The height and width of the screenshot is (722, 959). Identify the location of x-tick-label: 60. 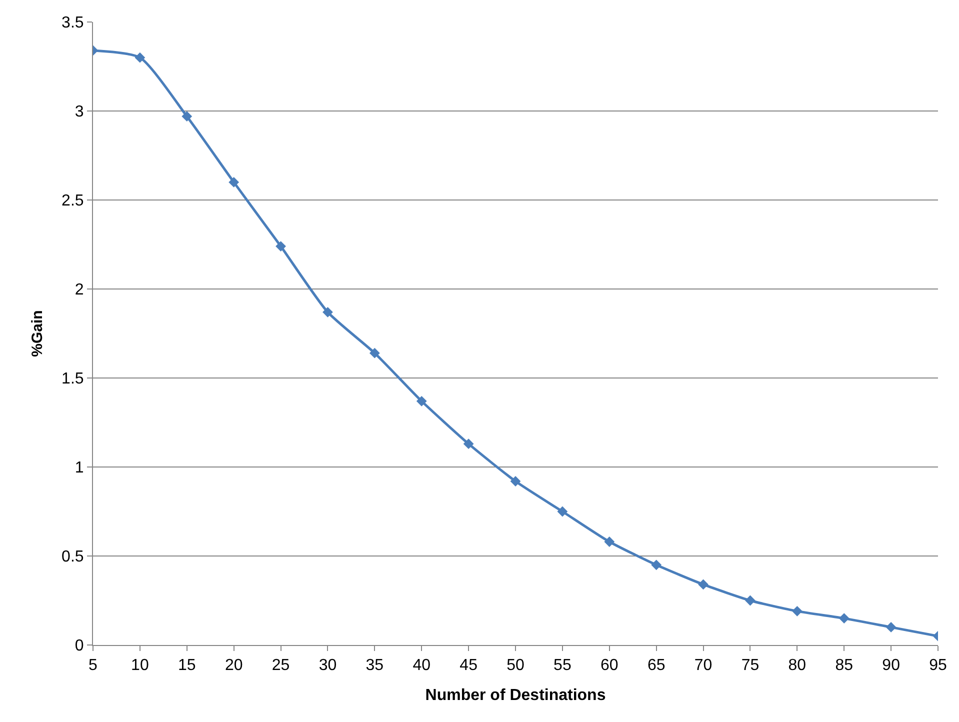
(609, 665).